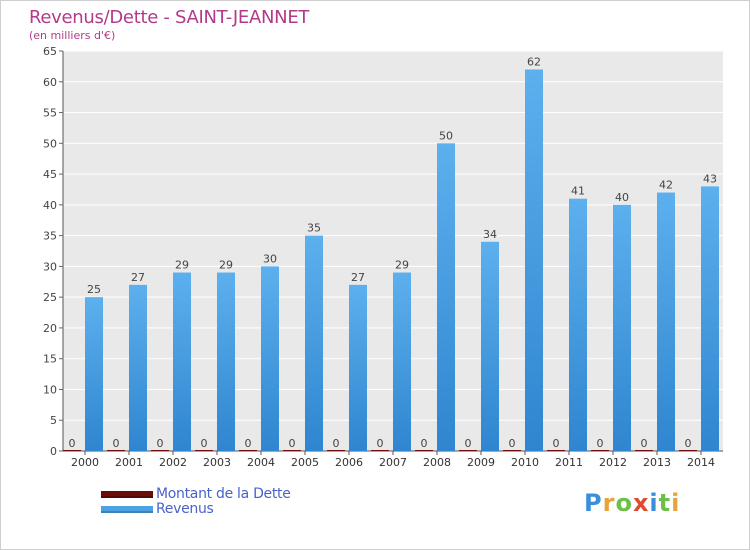 The width and height of the screenshot is (750, 550). I want to click on y-tick-label: 15, so click(50, 359).